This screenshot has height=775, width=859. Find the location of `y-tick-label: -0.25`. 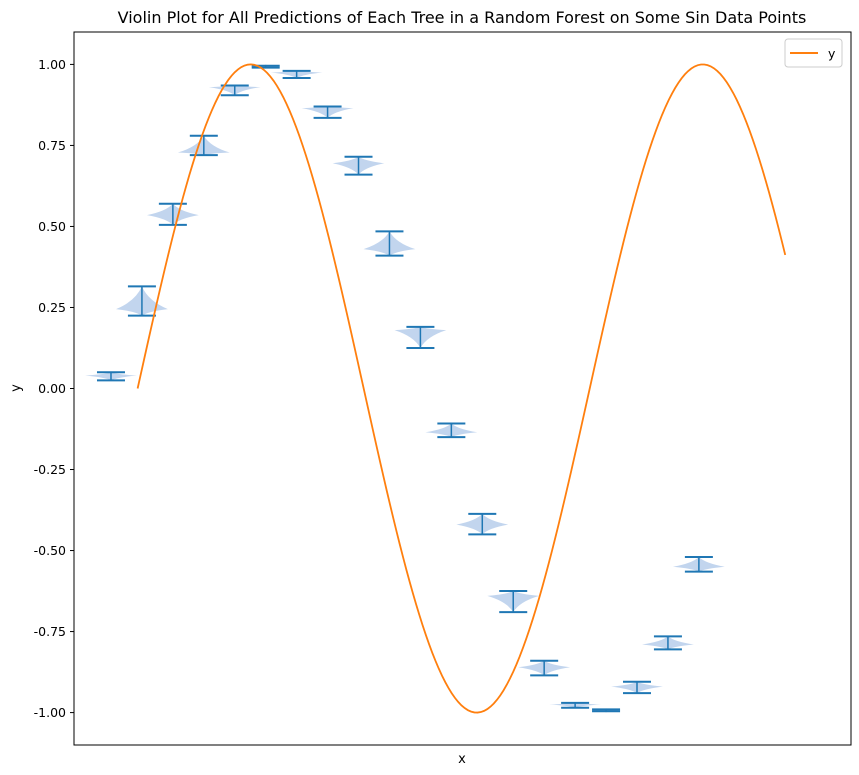

y-tick-label: -0.25 is located at coordinates (50, 469).